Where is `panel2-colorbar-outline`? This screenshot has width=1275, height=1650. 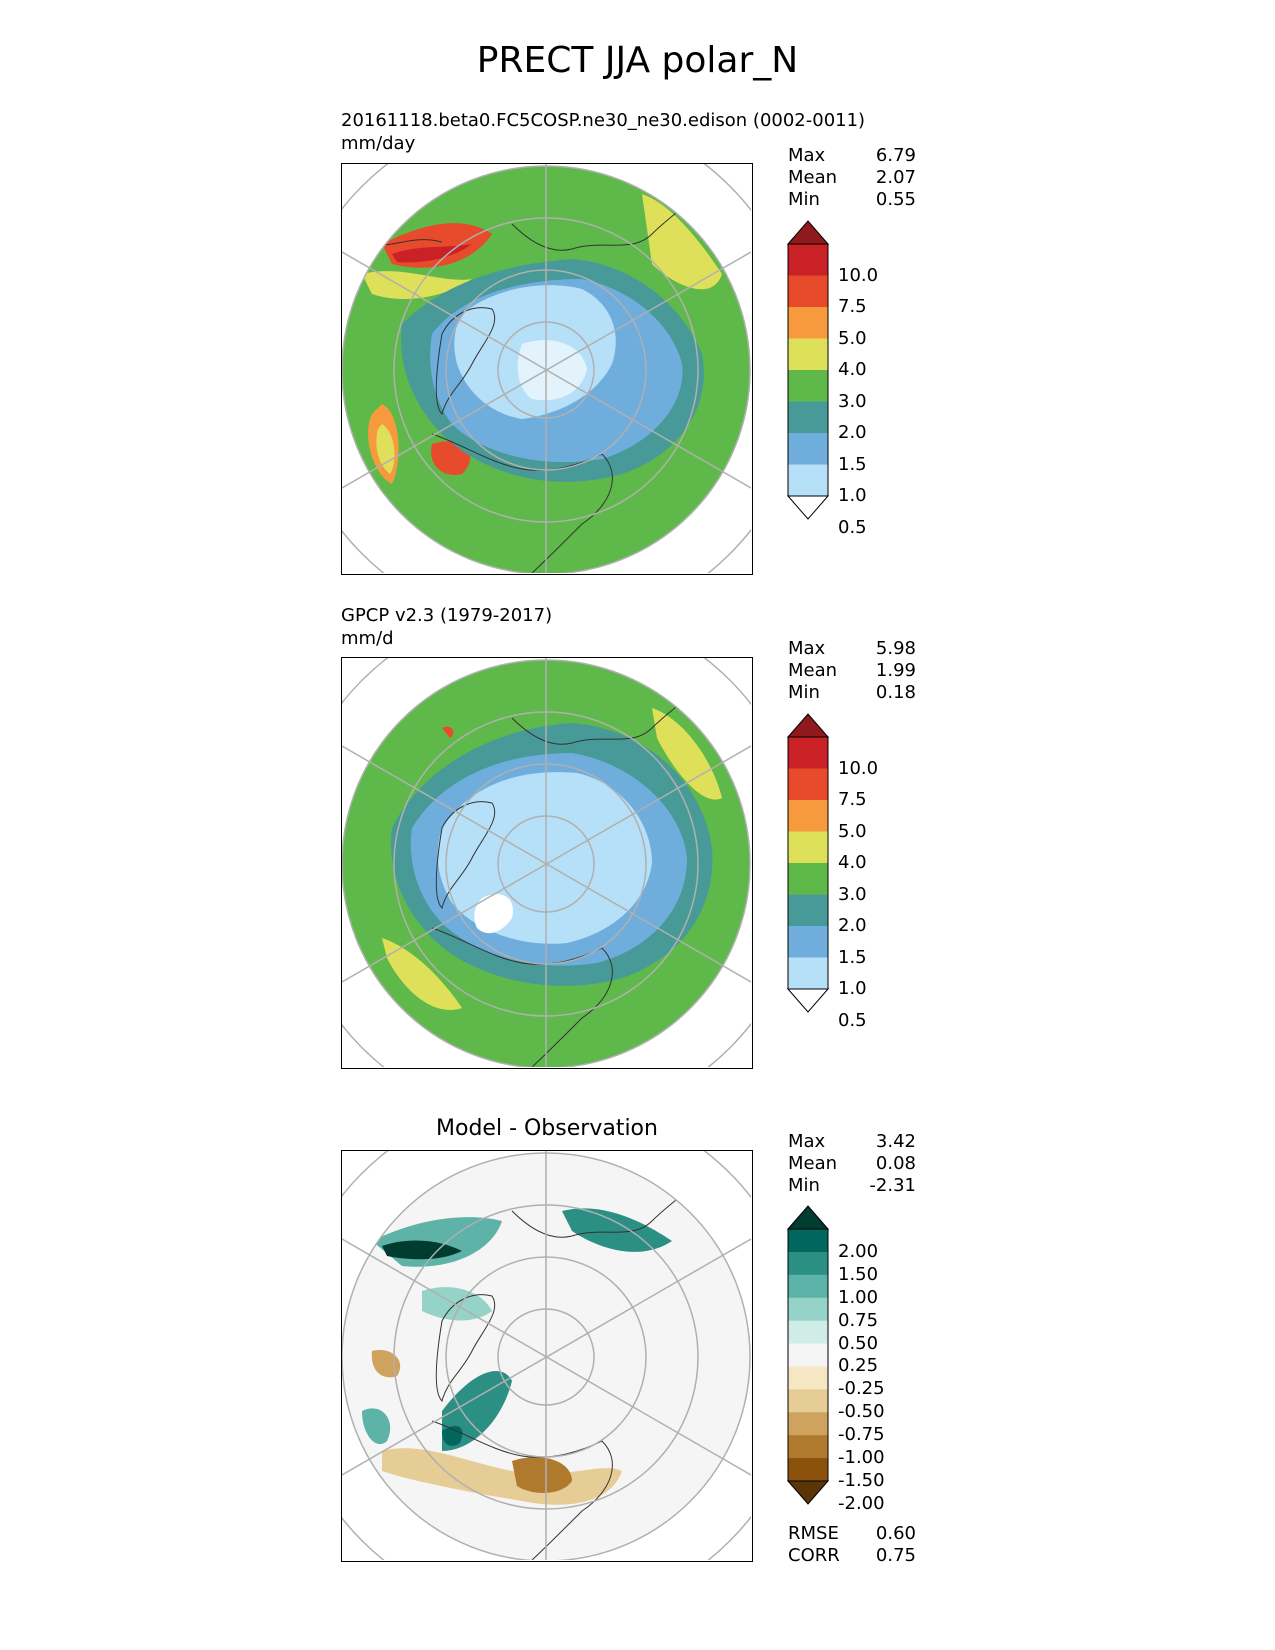
panel2-colorbar-outline is located at coordinates (808, 863).